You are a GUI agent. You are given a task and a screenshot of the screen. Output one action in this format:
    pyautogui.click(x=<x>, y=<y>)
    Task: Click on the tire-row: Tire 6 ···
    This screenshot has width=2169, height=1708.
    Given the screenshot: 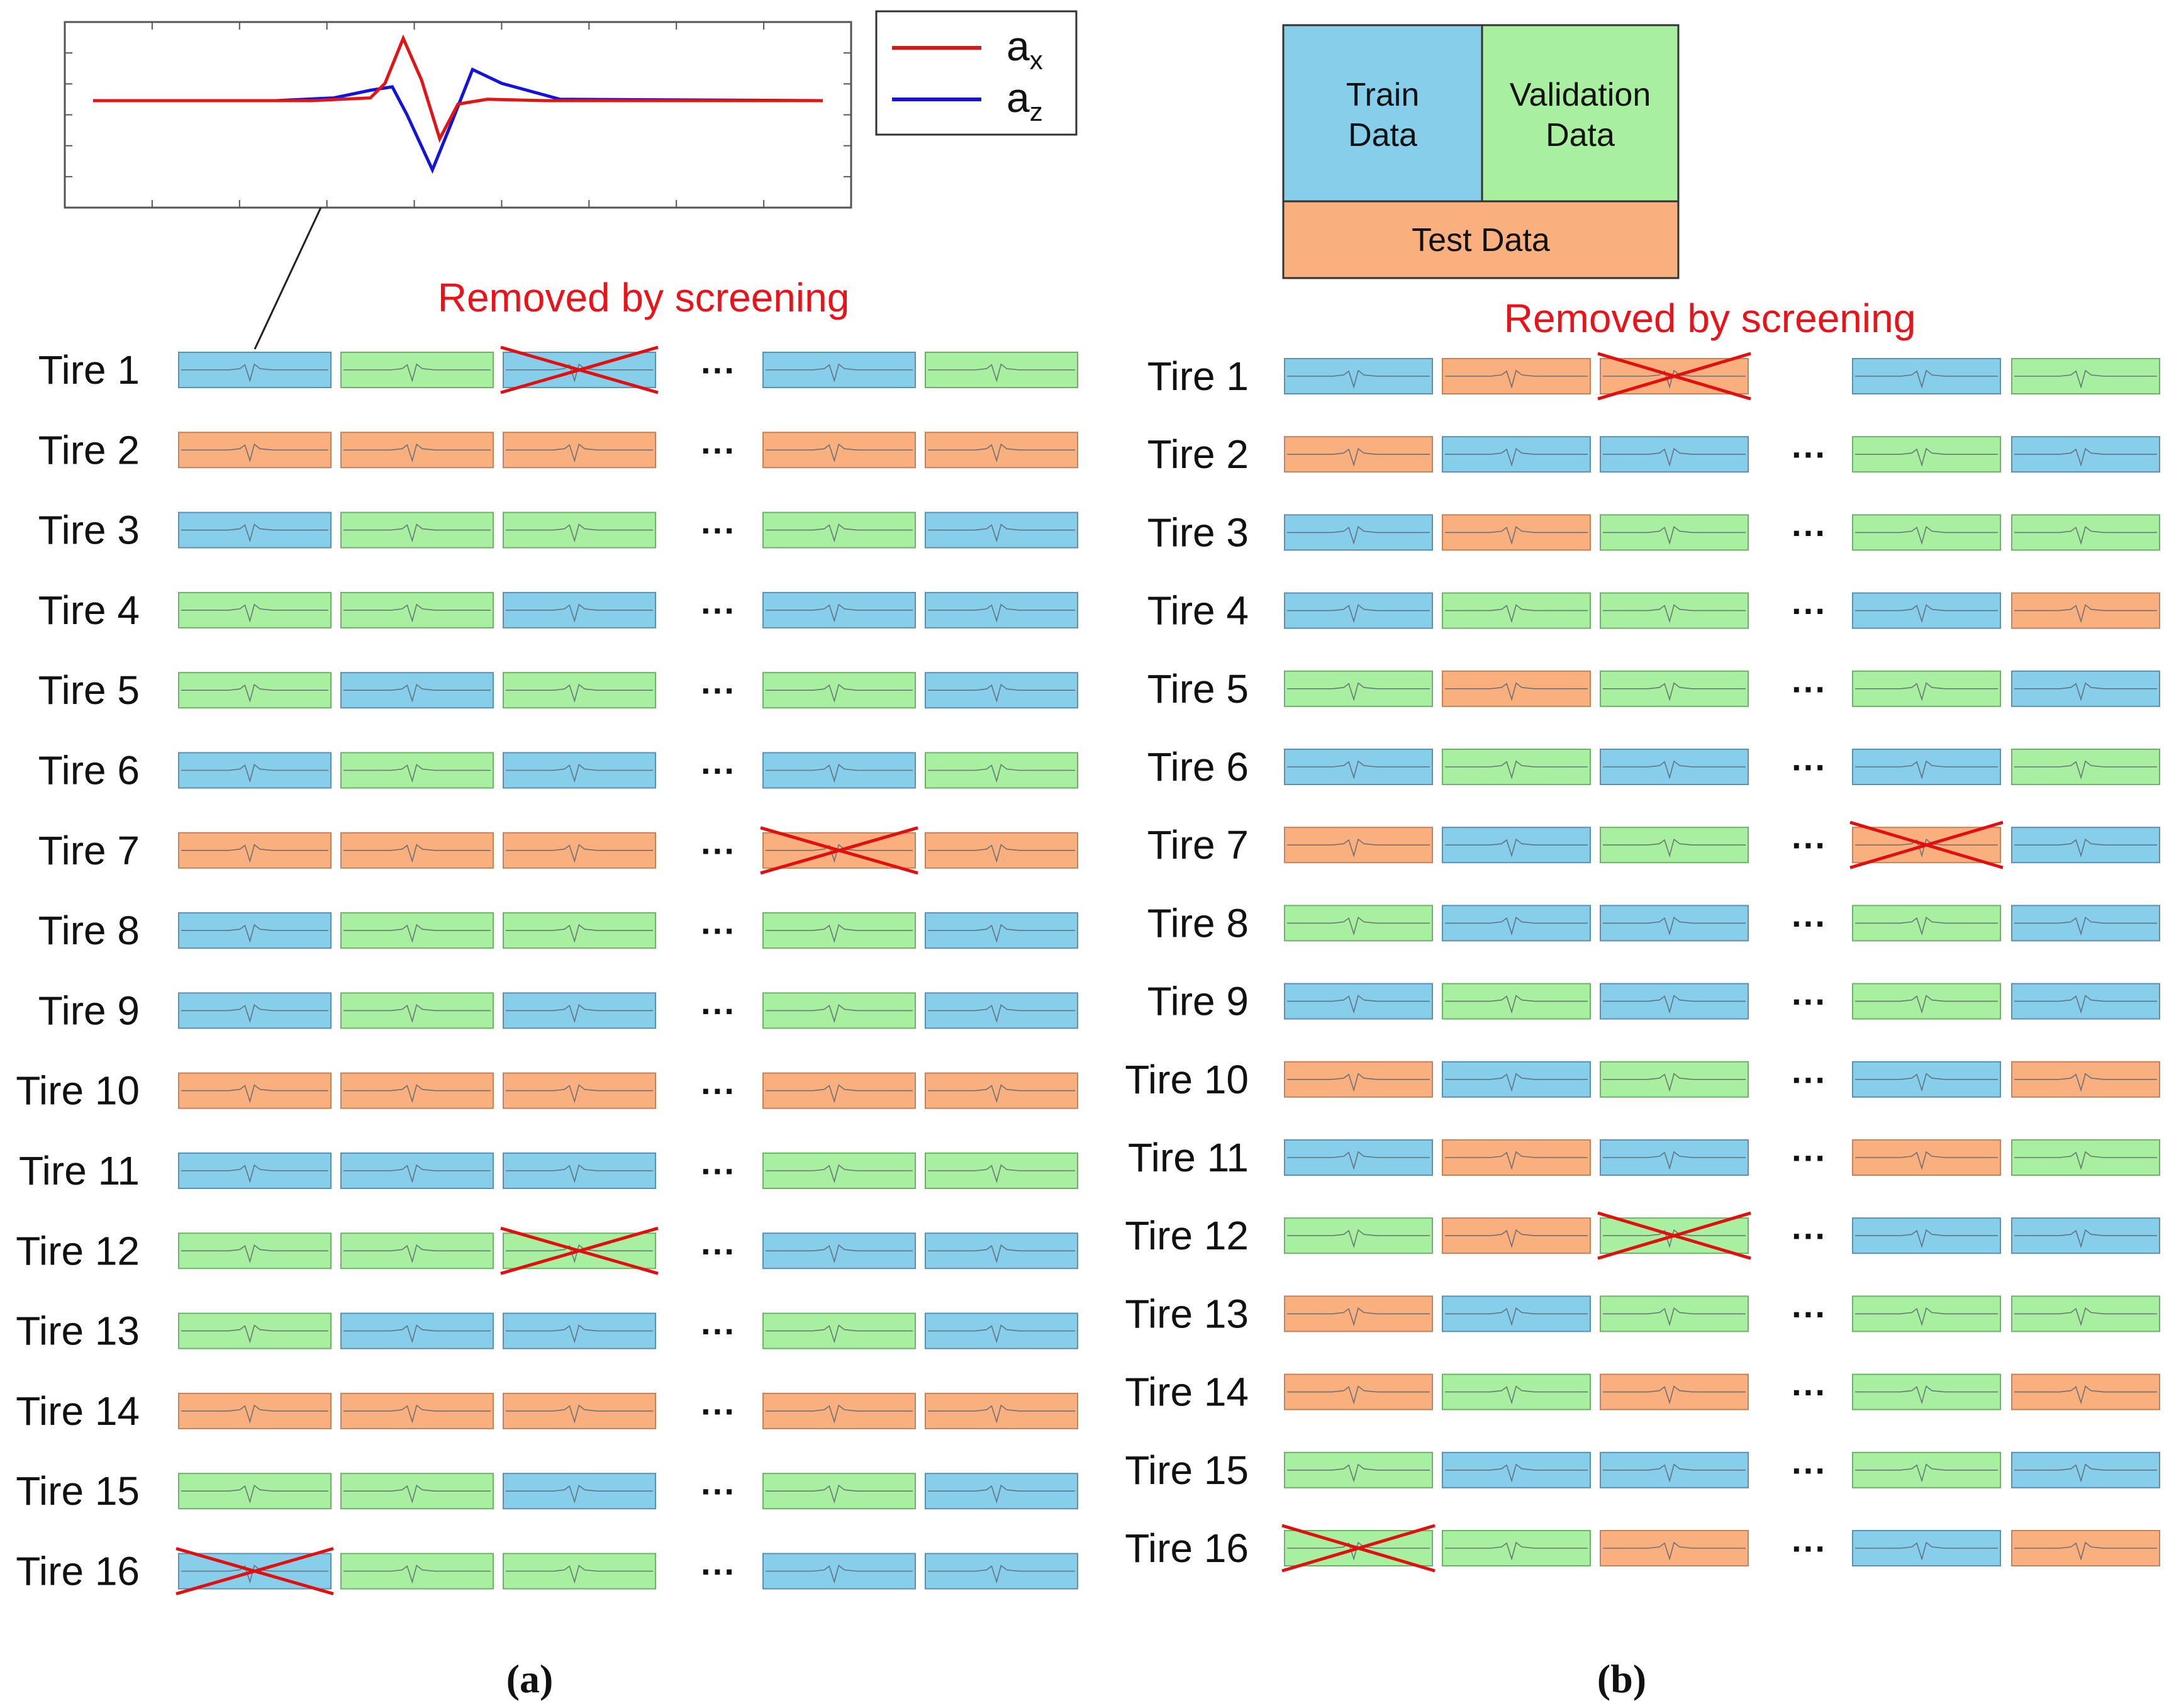 What is the action you would take?
    pyautogui.click(x=558, y=770)
    